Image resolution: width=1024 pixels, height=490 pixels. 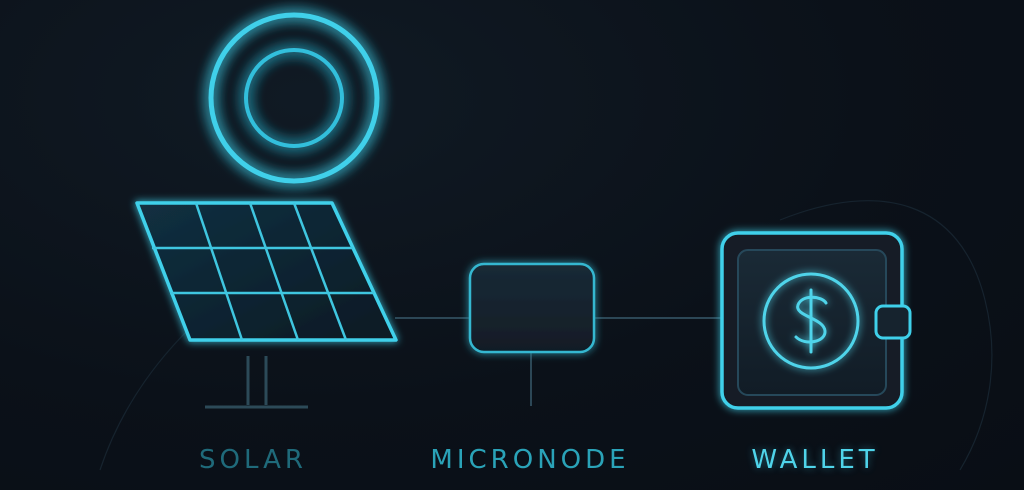 I want to click on solar-panel-body, so click(x=266, y=271).